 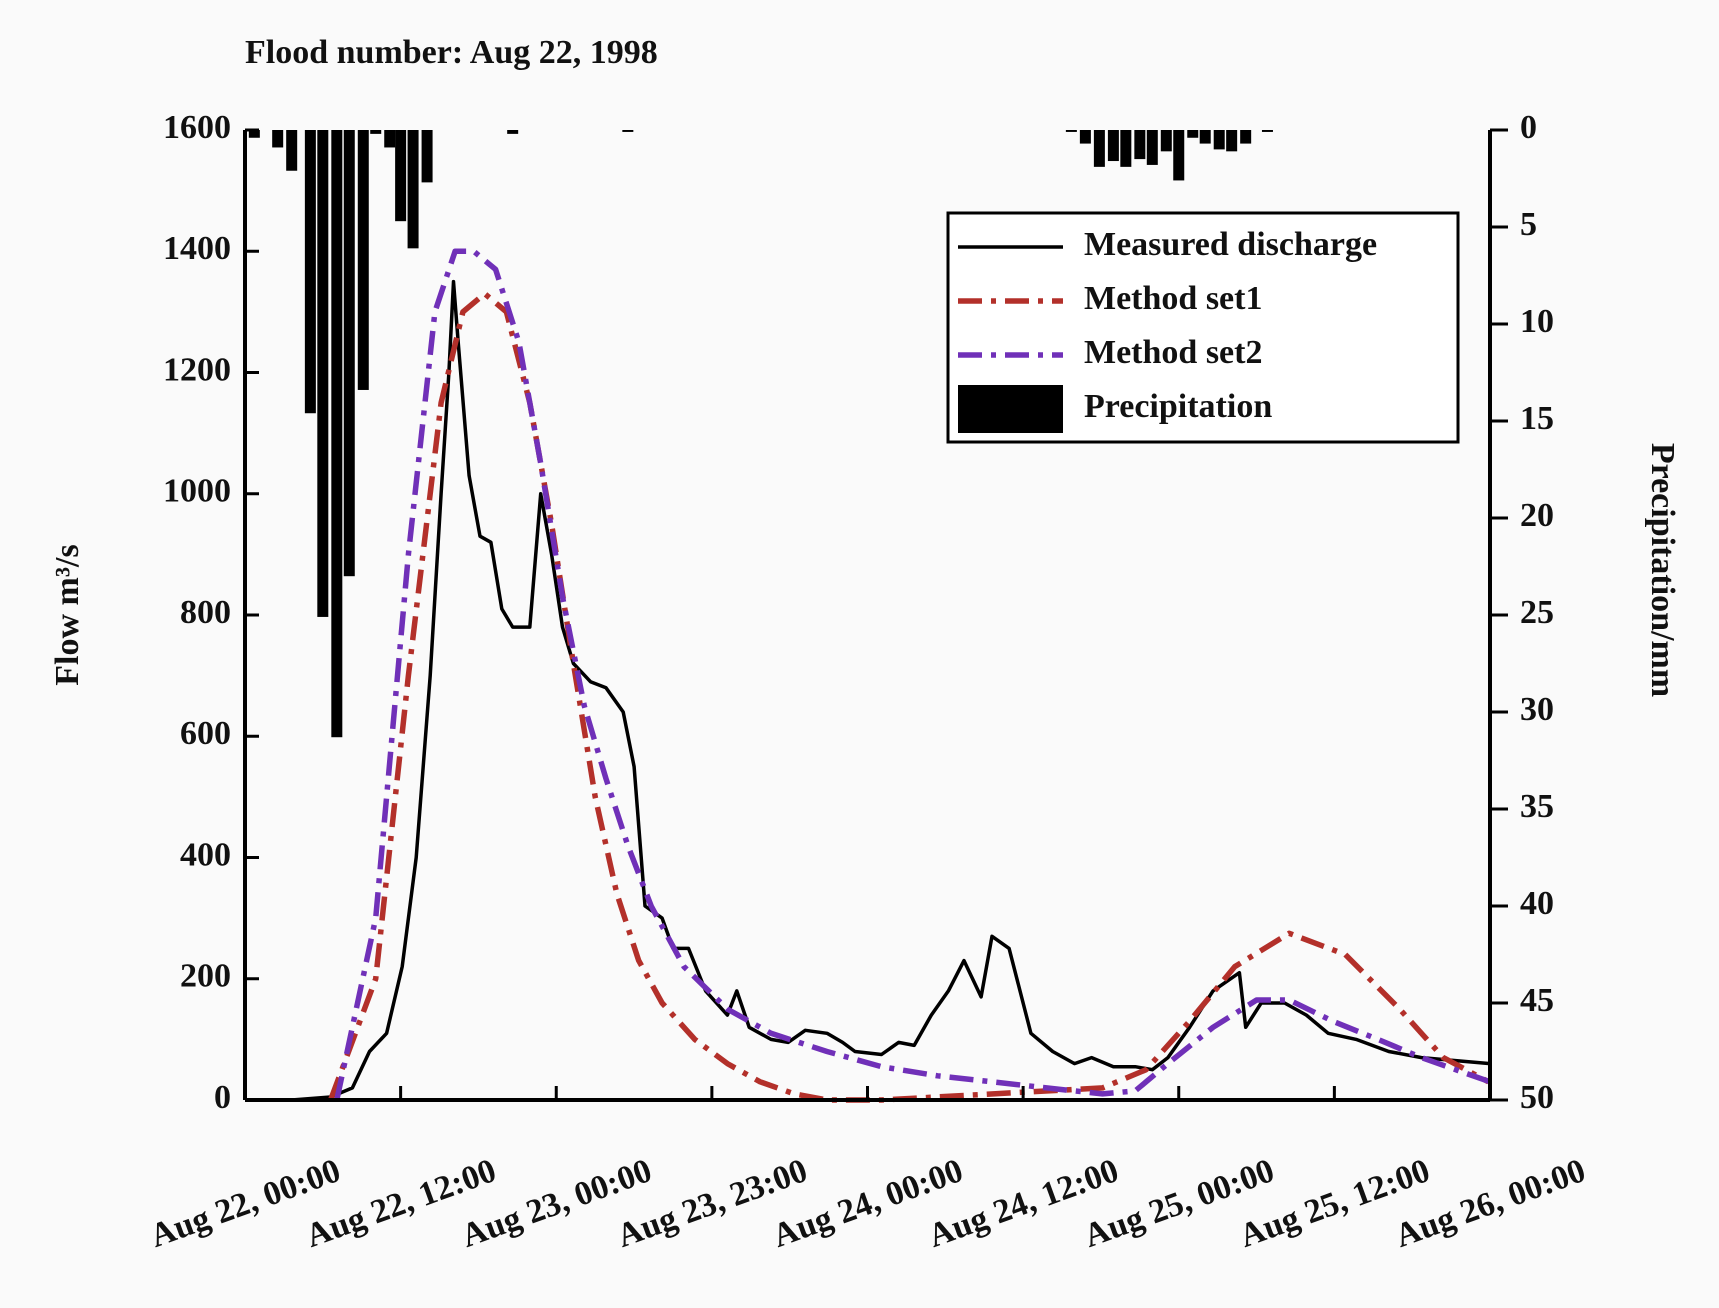 What do you see at coordinates (1173, 298) in the screenshot?
I see `legend-label: Method set1` at bounding box center [1173, 298].